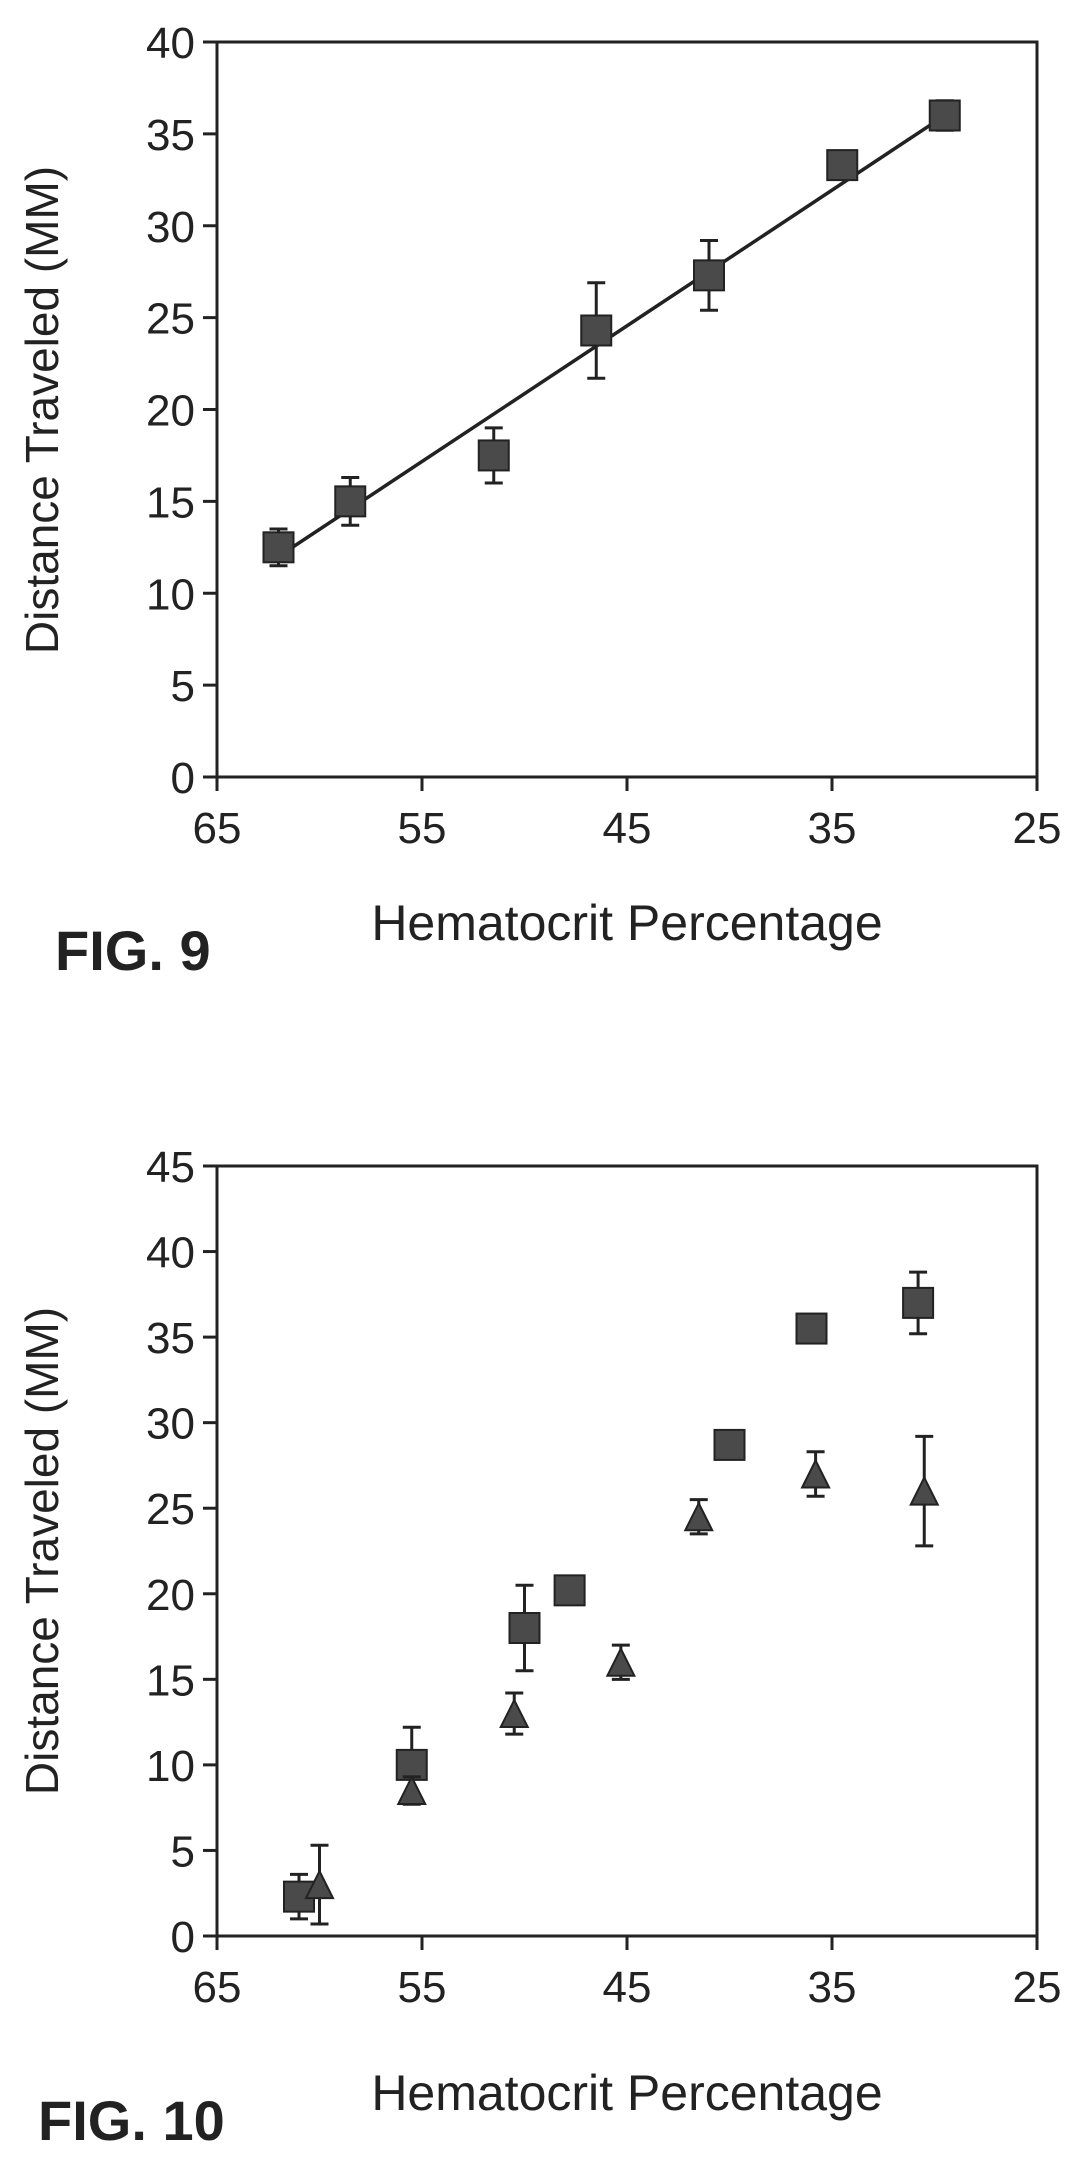 This screenshot has width=1092, height=2162. Describe the element at coordinates (133, 950) in the screenshot. I see `figure-label: FIG. 9` at that location.